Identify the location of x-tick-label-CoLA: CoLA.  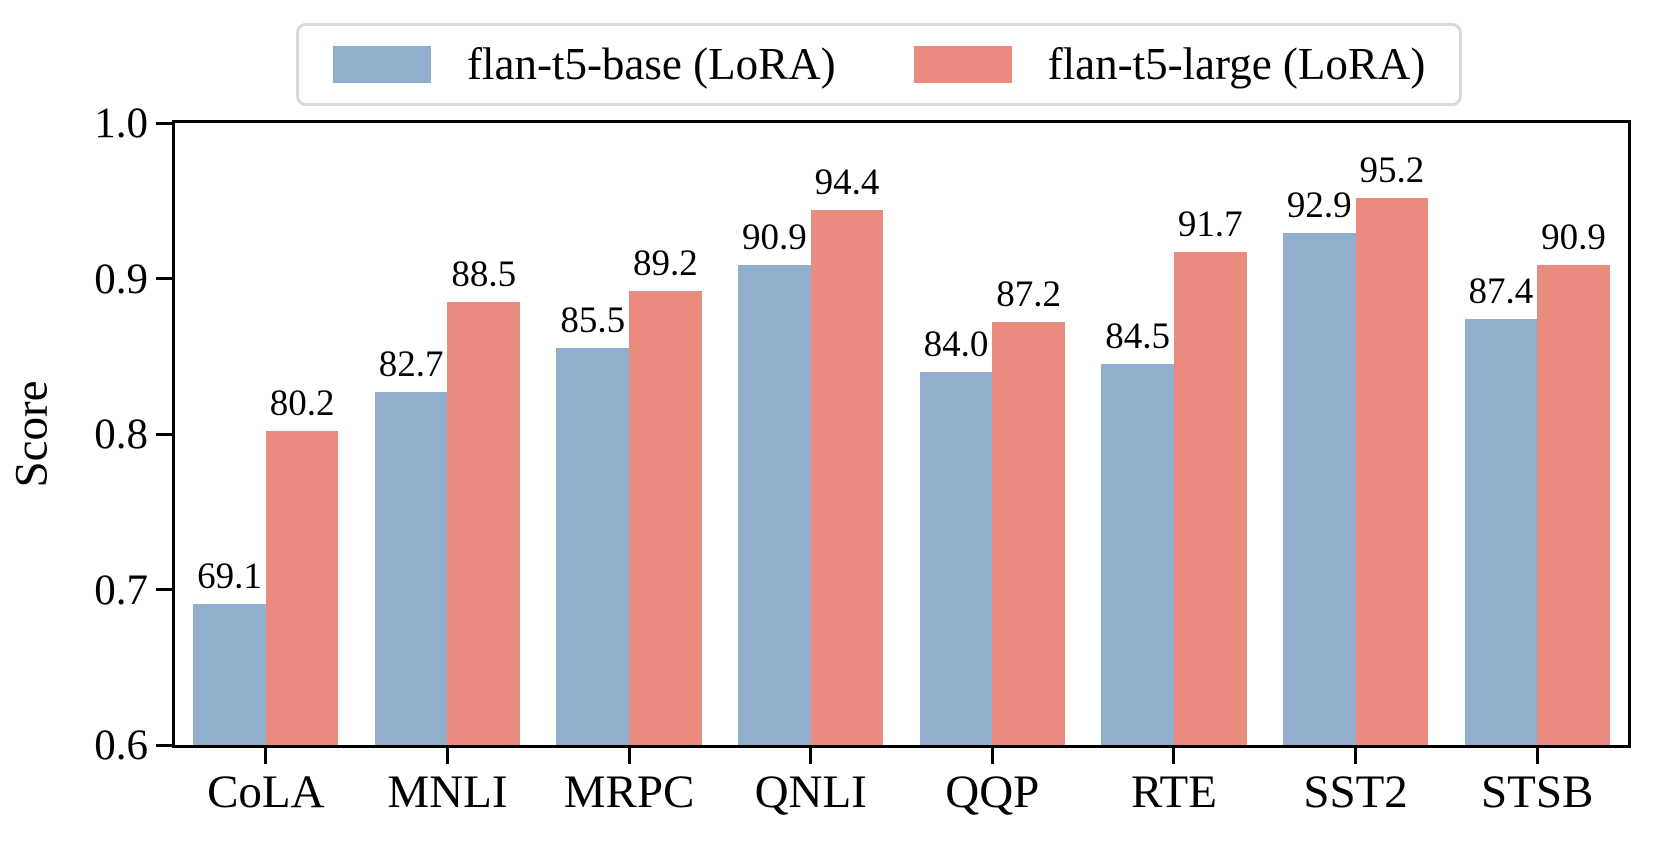
(266, 792).